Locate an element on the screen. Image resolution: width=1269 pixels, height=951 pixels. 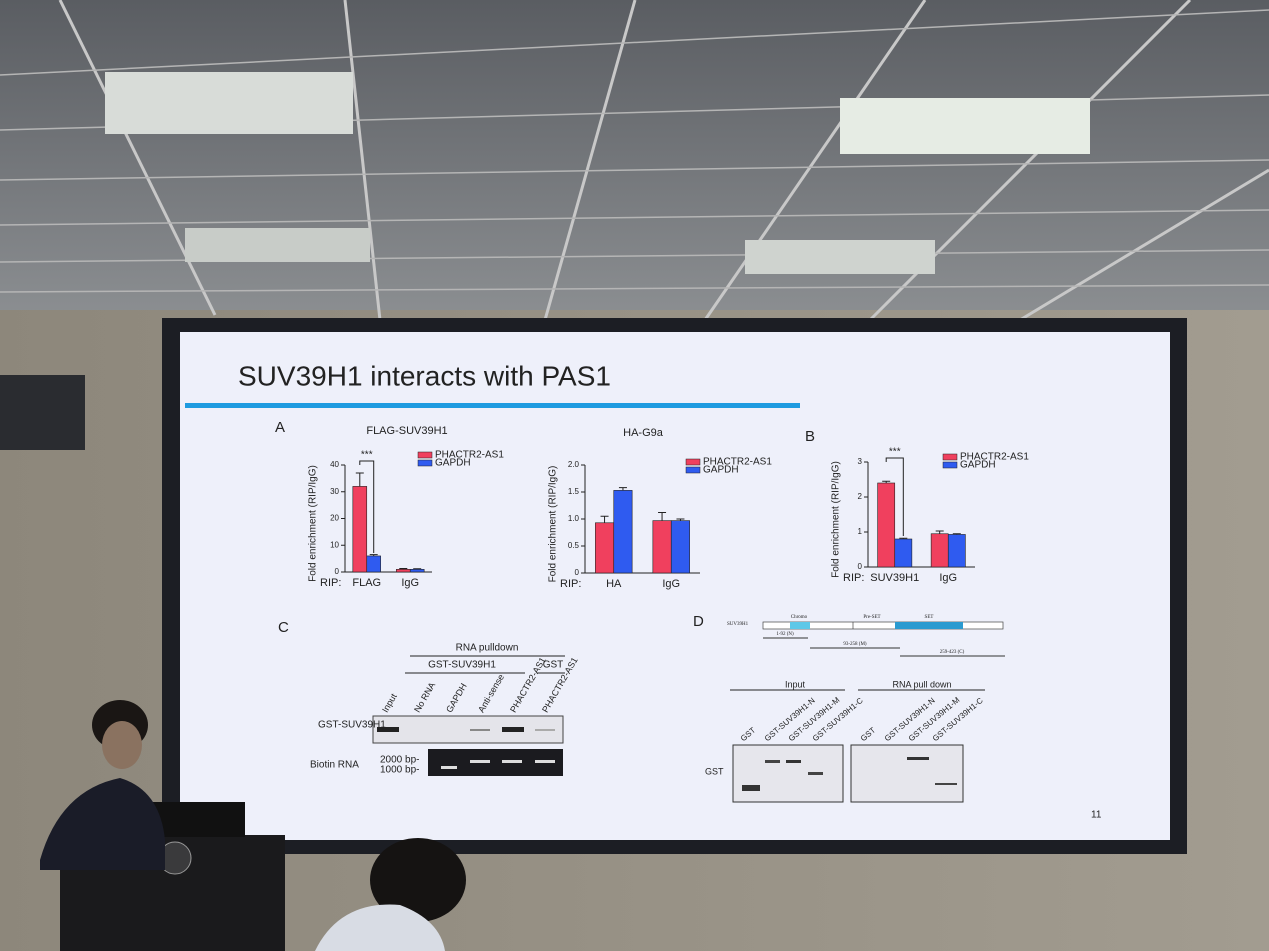
row-label: GST is located at coordinates (714, 771).